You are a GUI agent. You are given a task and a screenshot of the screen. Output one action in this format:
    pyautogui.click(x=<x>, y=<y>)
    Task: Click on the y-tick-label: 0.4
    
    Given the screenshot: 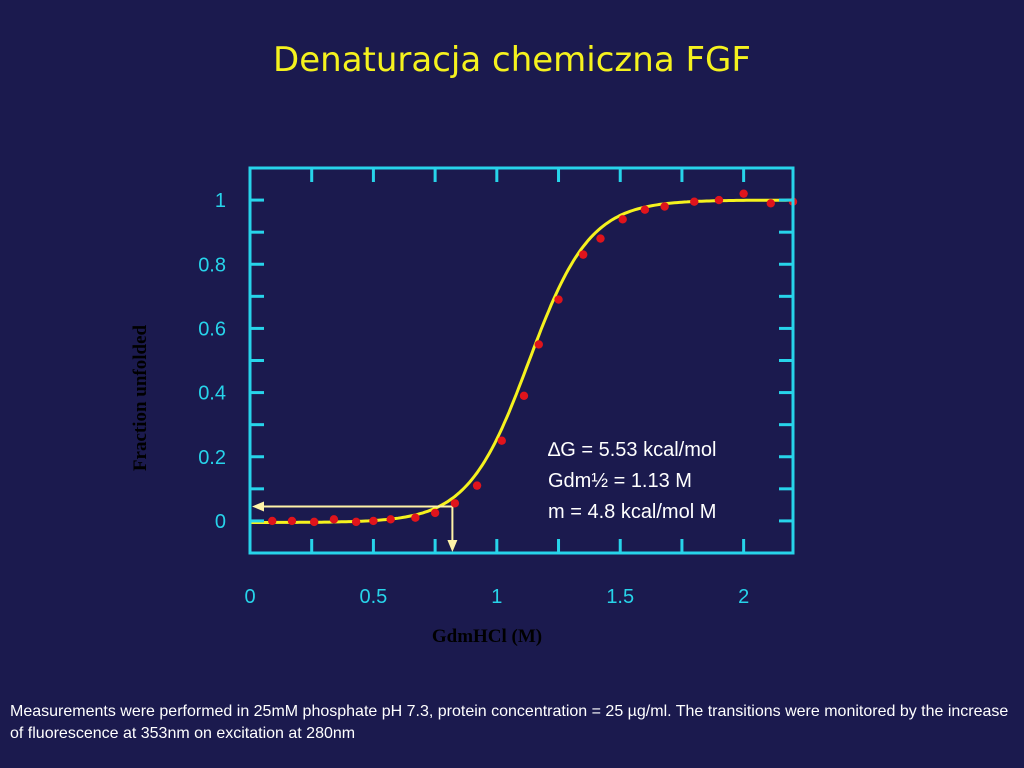 What is the action you would take?
    pyautogui.click(x=212, y=394)
    